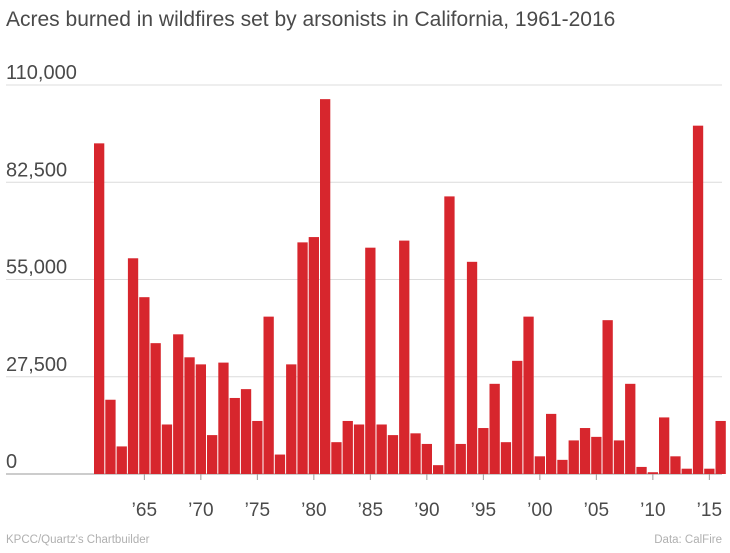 The height and width of the screenshot is (553, 730). Describe the element at coordinates (709, 510) in the screenshot. I see `x-tick-label: ’15` at that location.